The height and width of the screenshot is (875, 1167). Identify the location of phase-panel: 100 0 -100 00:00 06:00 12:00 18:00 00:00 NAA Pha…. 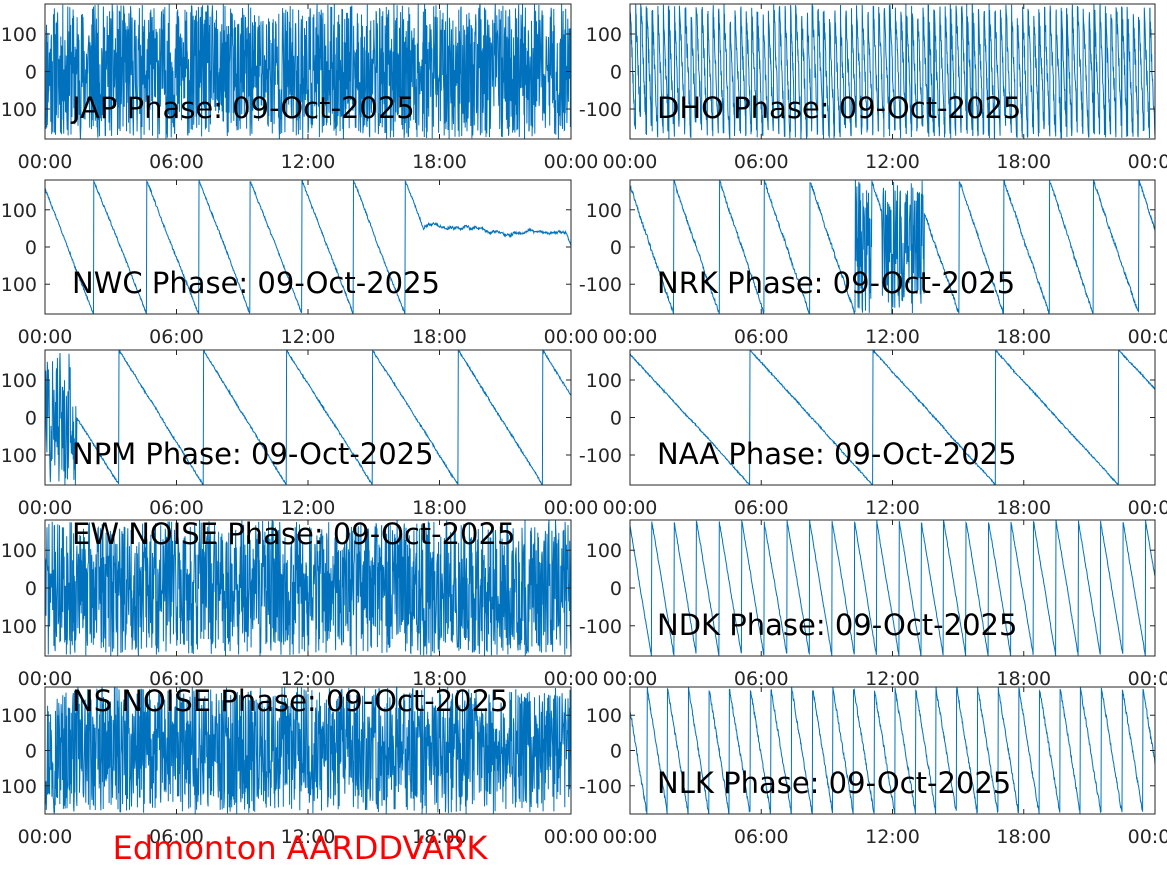
(873, 434).